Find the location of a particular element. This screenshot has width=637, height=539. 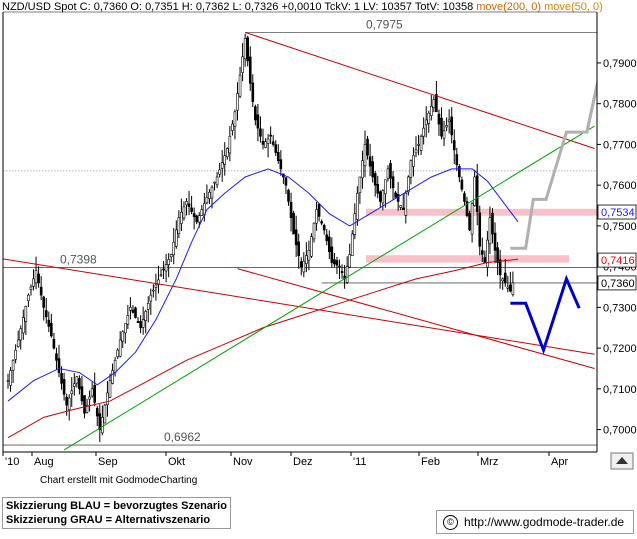

x-tick-label: Sep is located at coordinates (108, 462).